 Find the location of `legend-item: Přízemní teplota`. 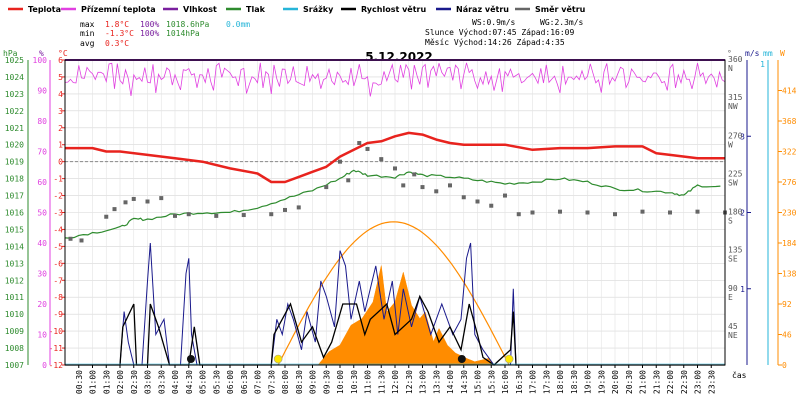

legend-item: Přízemní teplota is located at coordinates (108, 9).